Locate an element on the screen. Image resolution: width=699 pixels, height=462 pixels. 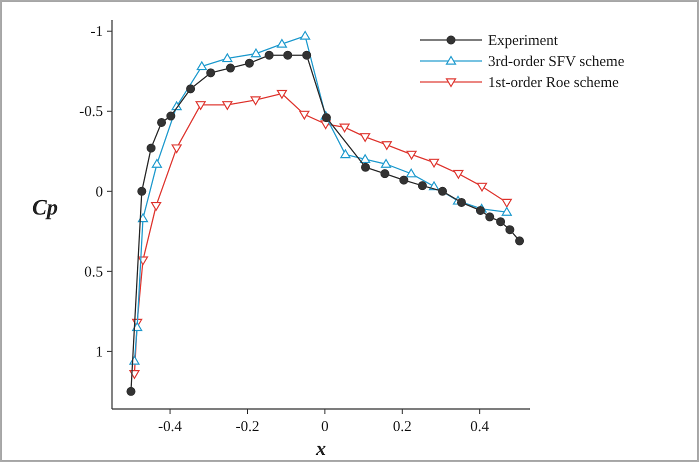
x-tick-label: -0.2 is located at coordinates (248, 427).